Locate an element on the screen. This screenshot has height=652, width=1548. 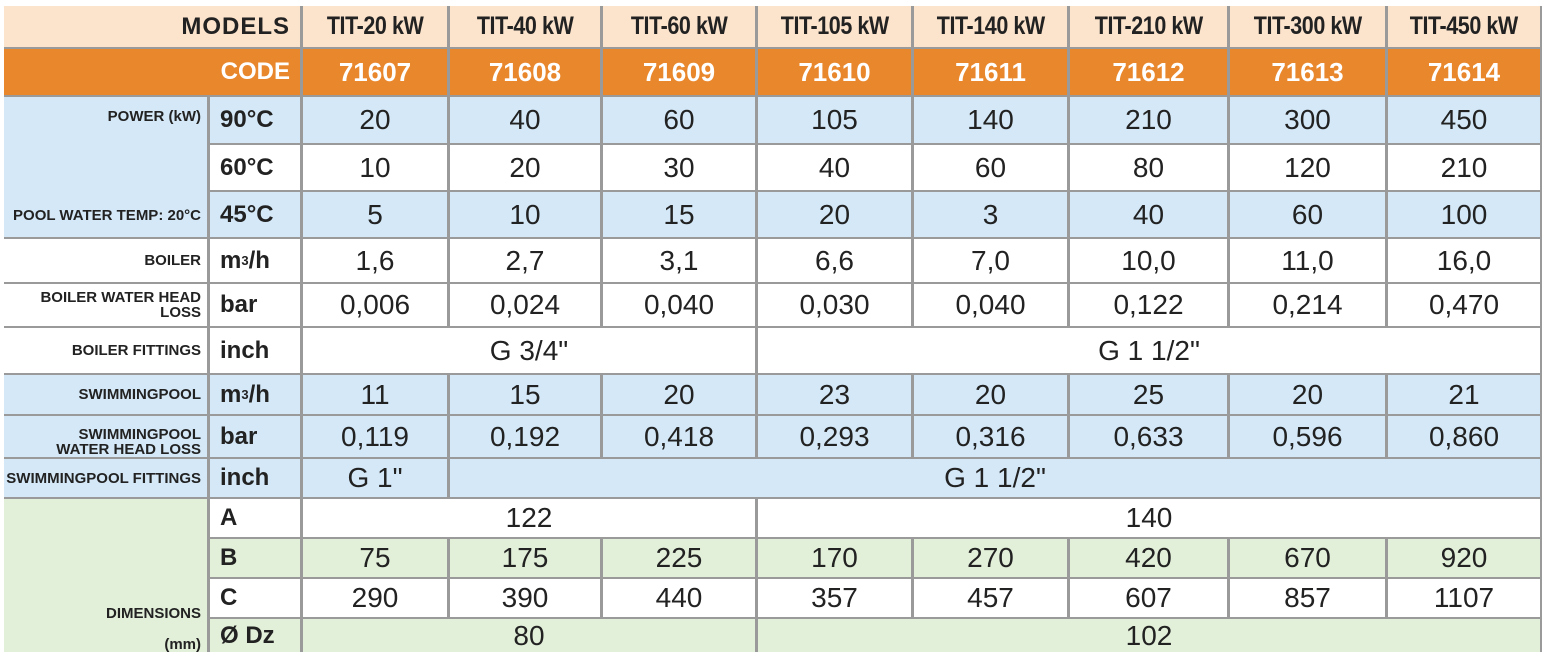
table-cell: 0,470 is located at coordinates (1464, 305).